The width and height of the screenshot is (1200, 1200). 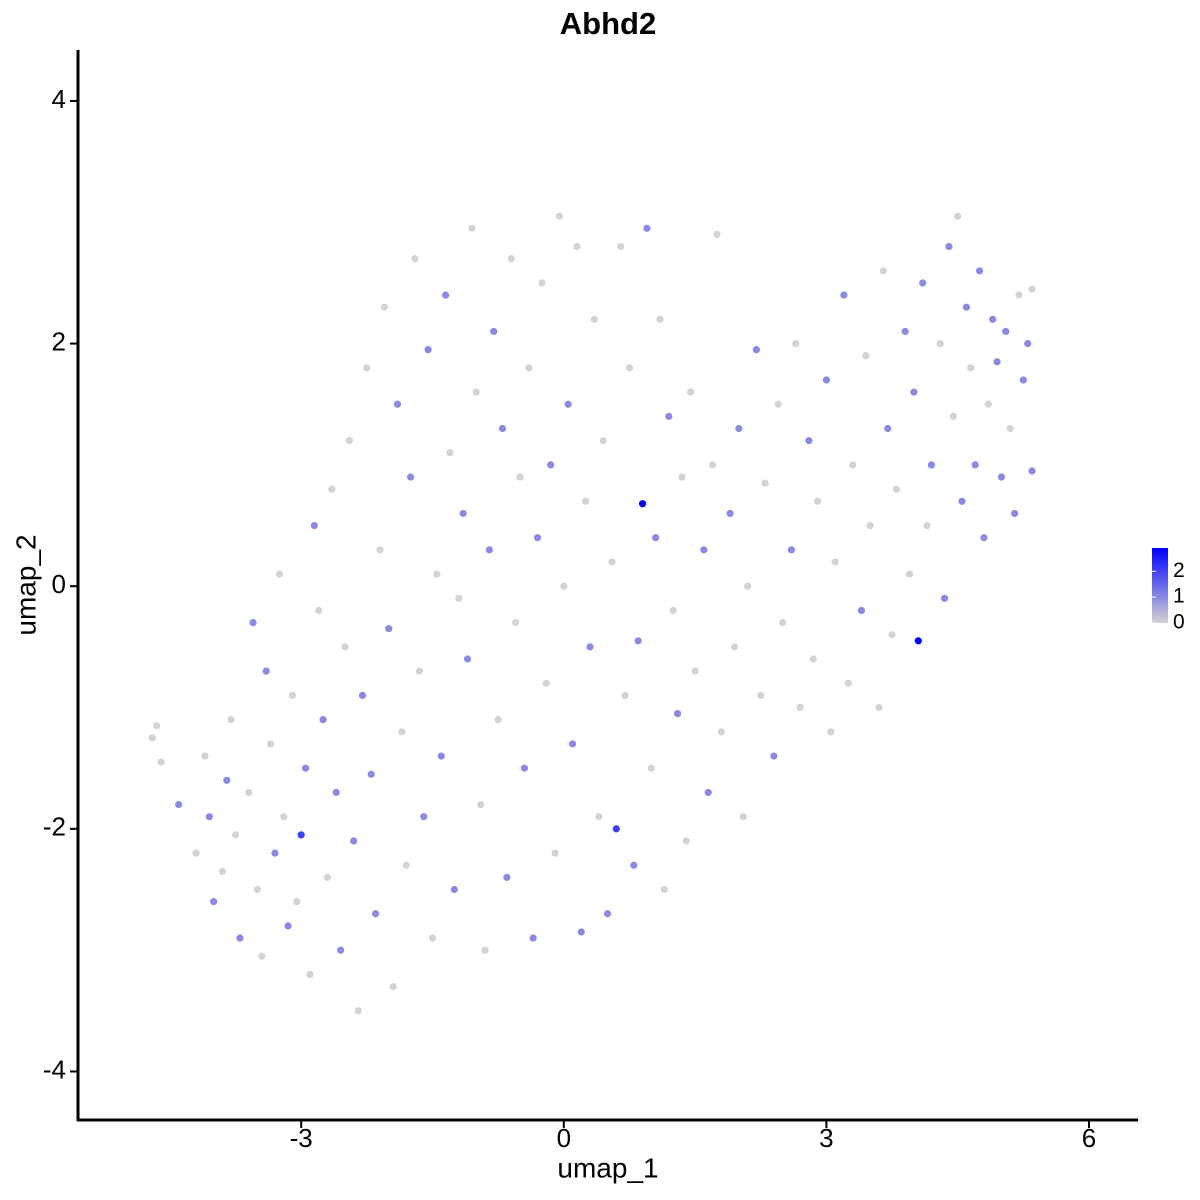 What do you see at coordinates (607, 1167) in the screenshot?
I see `x-axis-title: umap_1` at bounding box center [607, 1167].